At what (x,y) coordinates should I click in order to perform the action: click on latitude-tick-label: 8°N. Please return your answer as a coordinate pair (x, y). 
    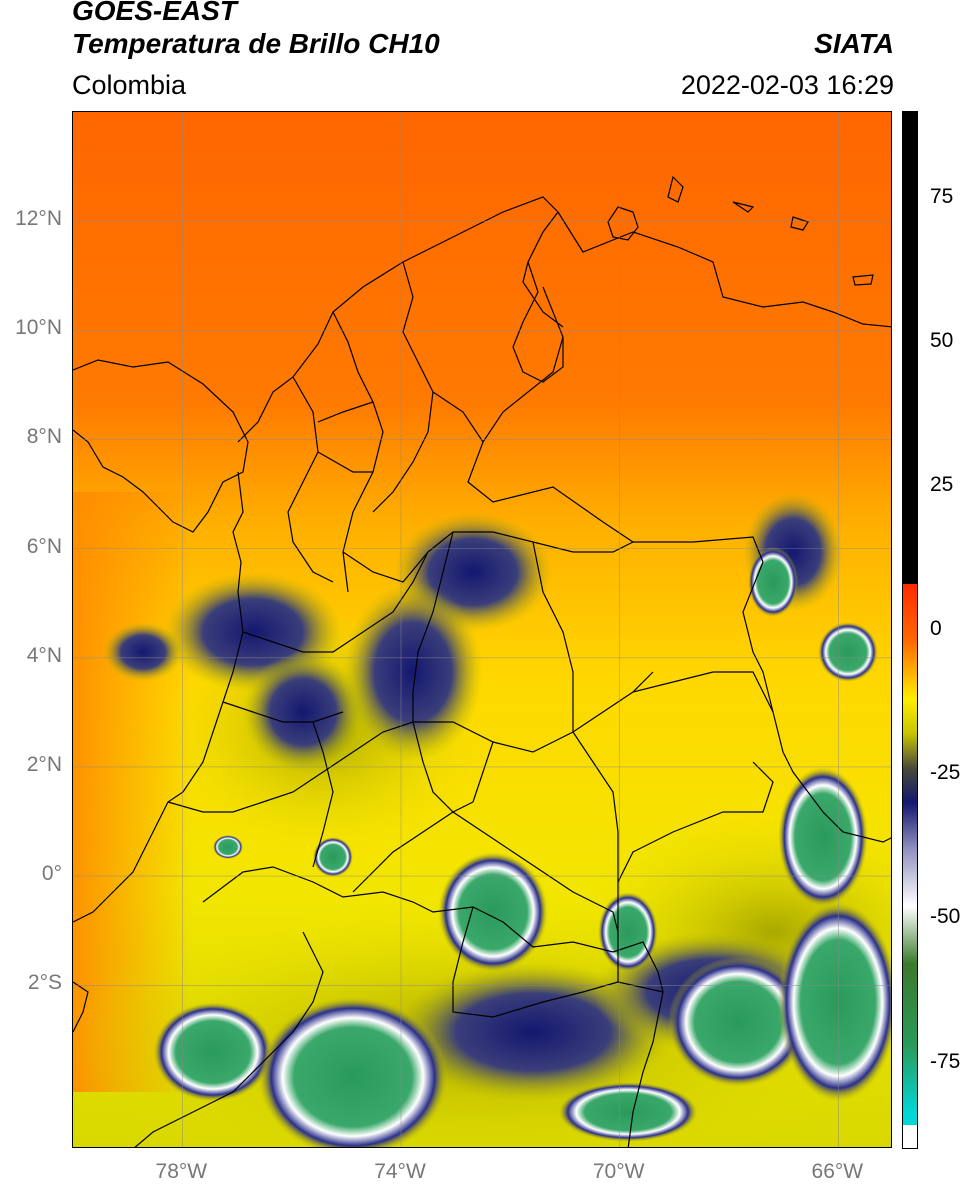
    Looking at the image, I should click on (44, 437).